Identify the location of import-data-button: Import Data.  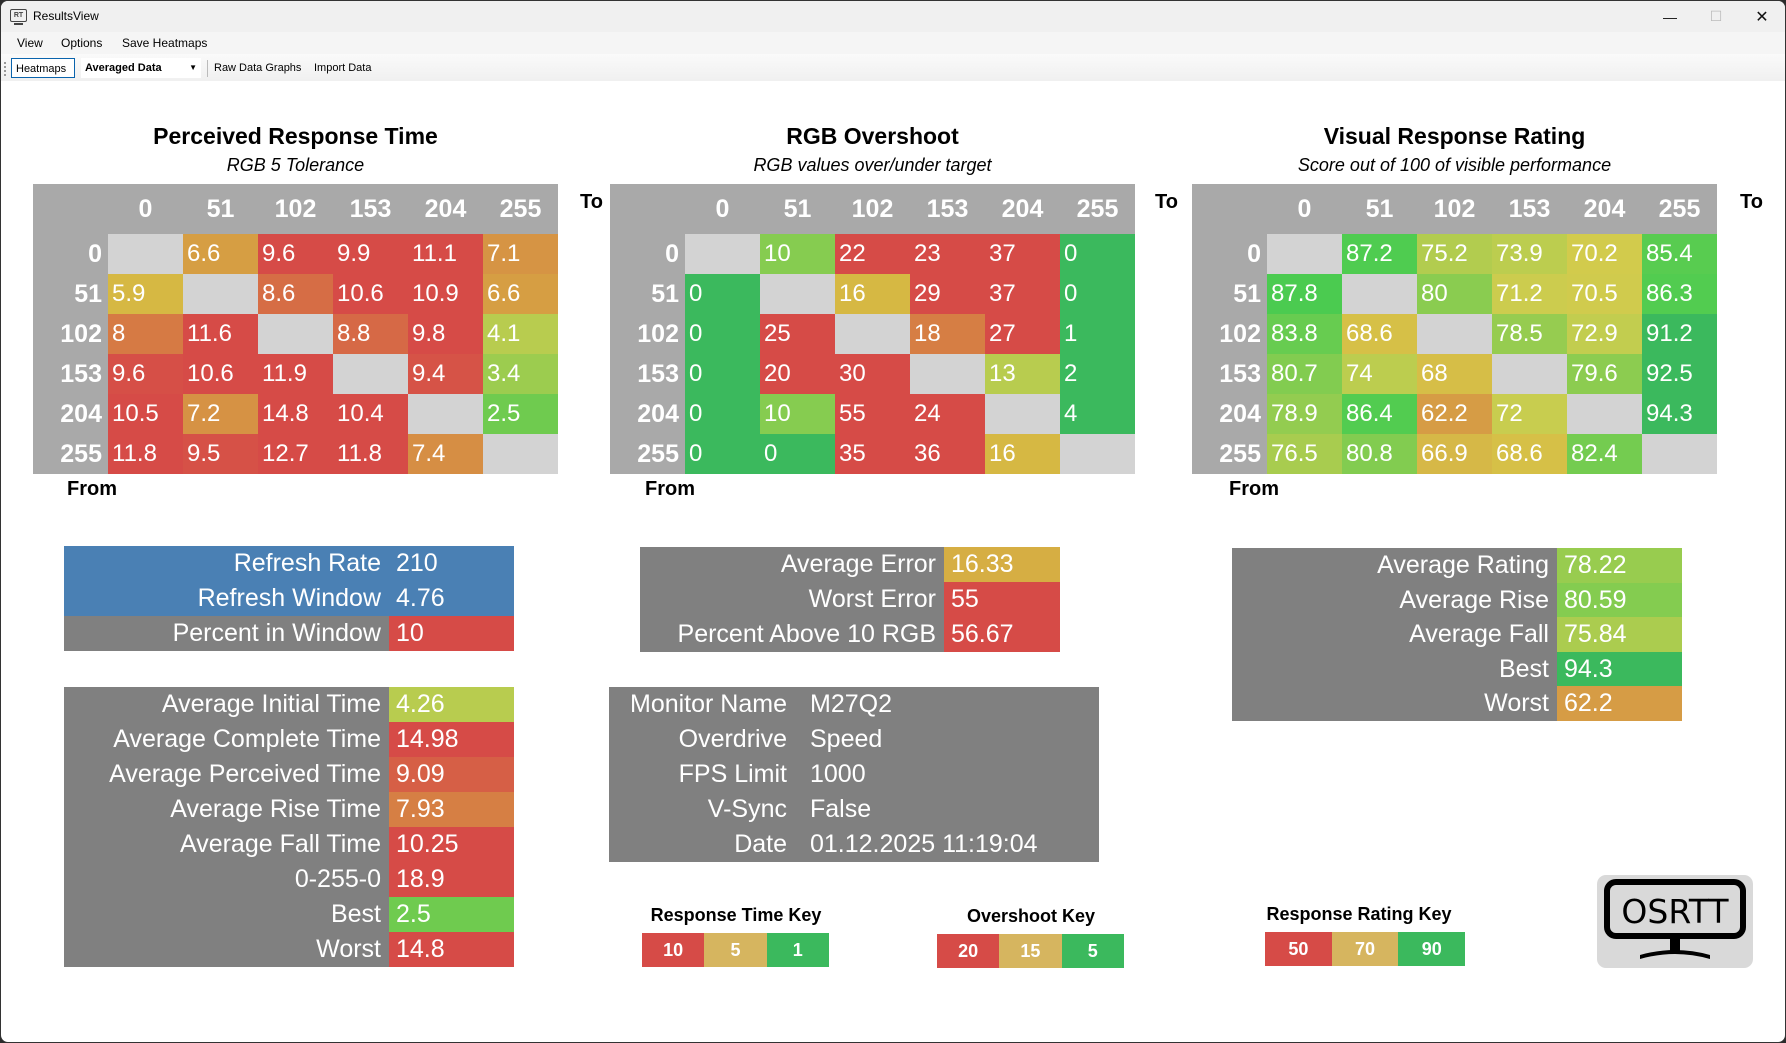
(343, 68).